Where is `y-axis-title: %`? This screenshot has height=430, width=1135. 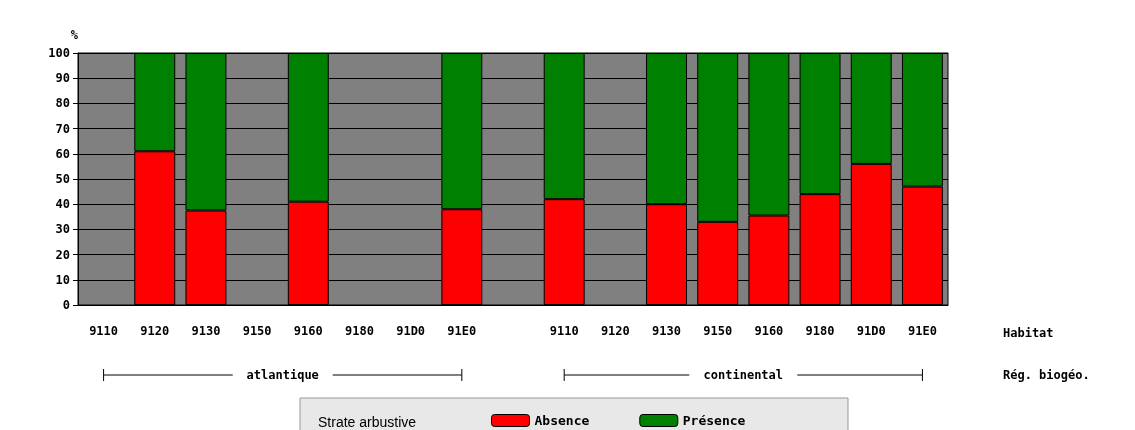
y-axis-title: % is located at coordinates (74, 35).